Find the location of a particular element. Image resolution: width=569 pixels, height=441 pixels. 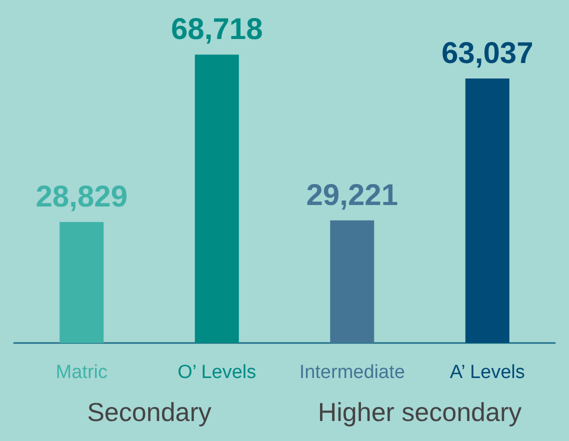

text: Secondary is located at coordinates (149, 412).